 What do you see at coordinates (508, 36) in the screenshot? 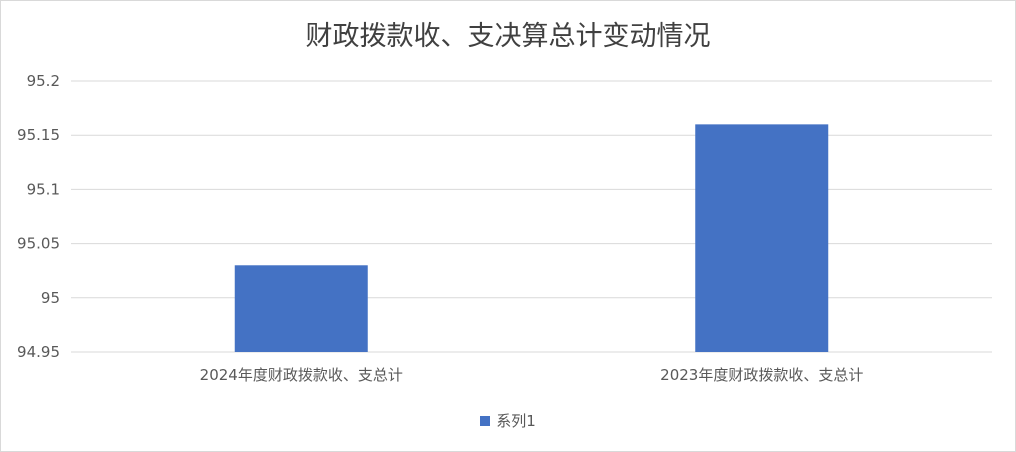
I see `chart-title: 财政拨款收、支决算总计变动情况` at bounding box center [508, 36].